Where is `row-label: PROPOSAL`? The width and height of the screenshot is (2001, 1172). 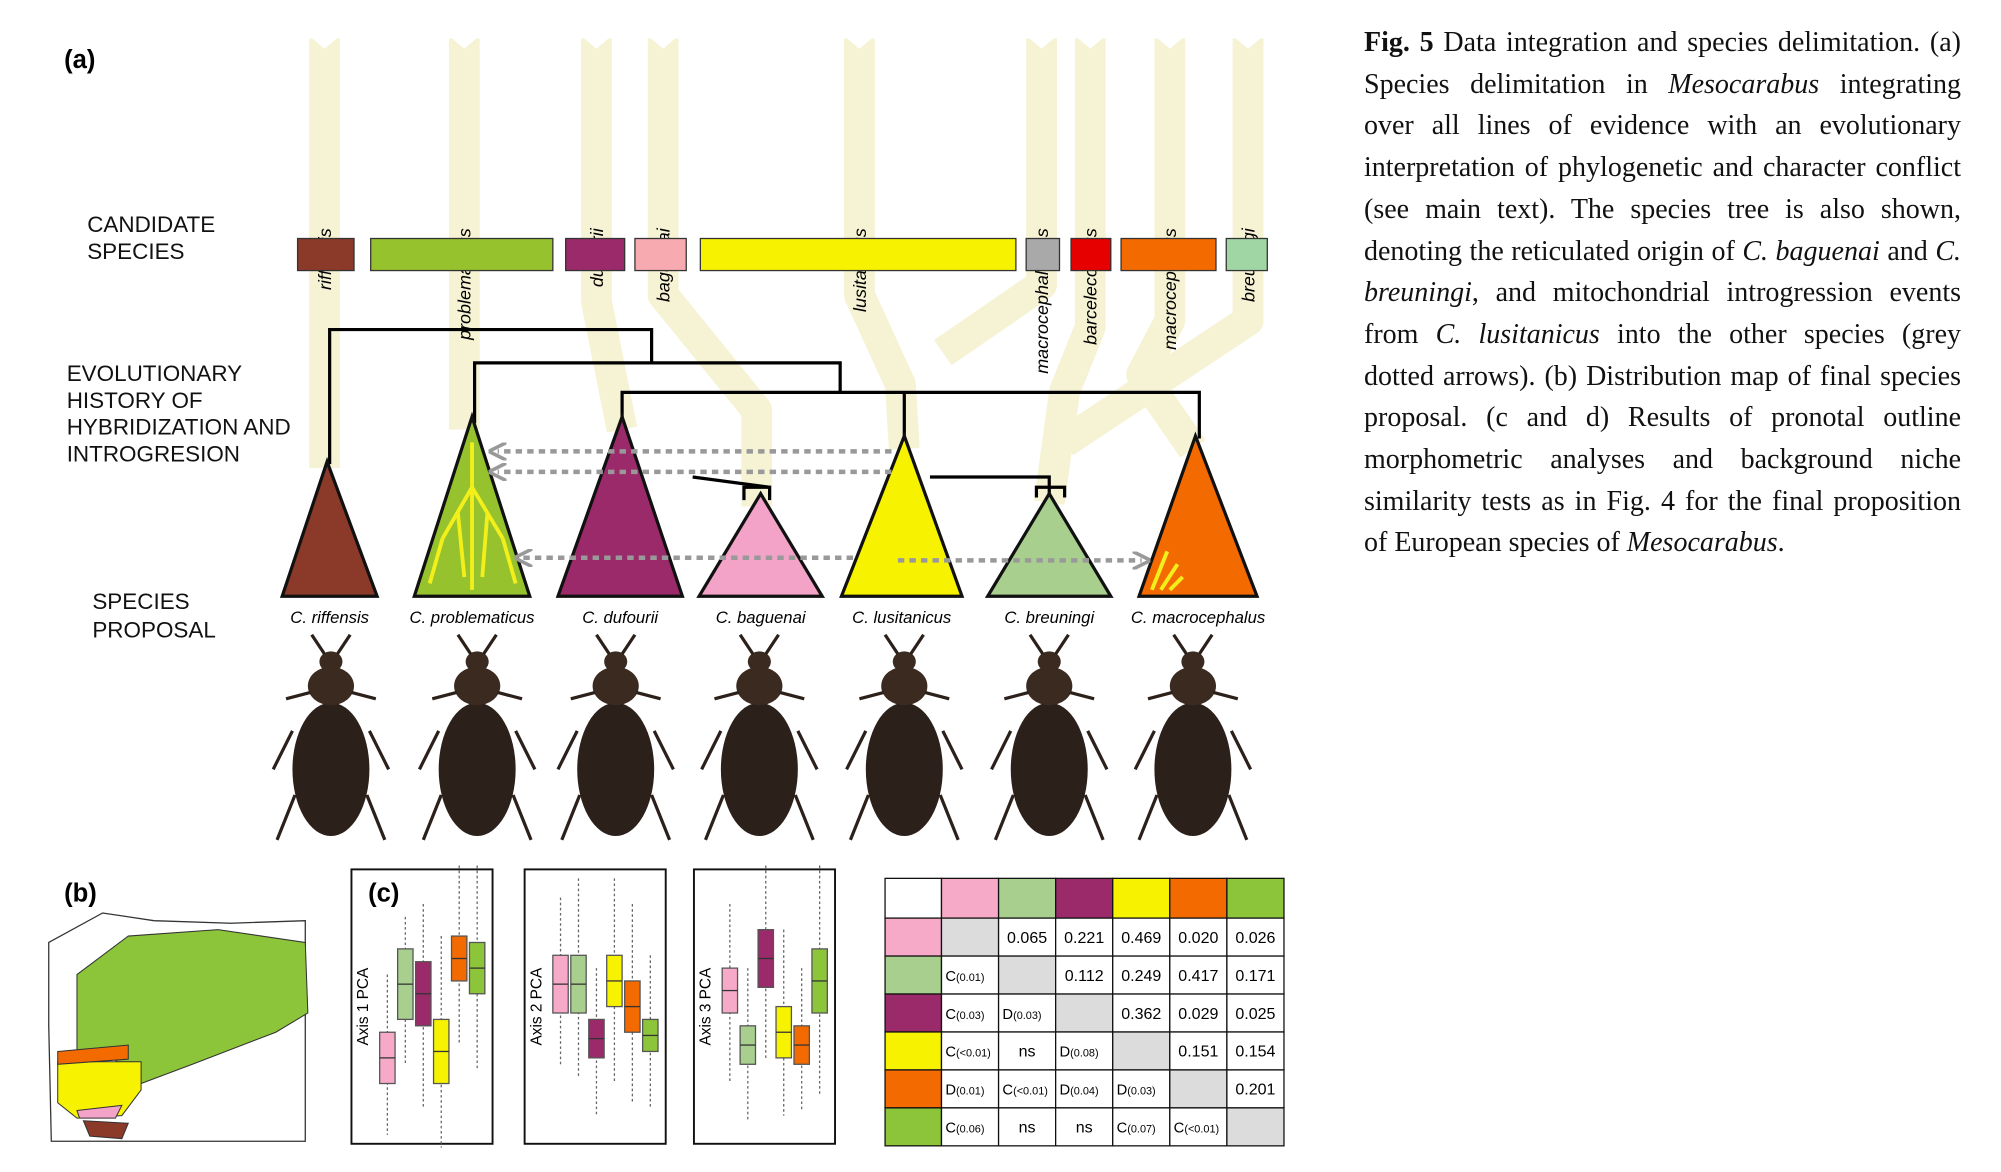
row-label: PROPOSAL is located at coordinates (153, 629).